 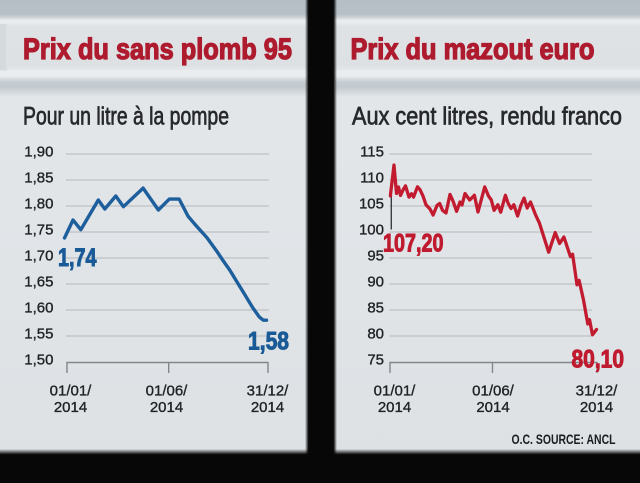 What do you see at coordinates (375, 334) in the screenshot?
I see `svg-text: 80` at bounding box center [375, 334].